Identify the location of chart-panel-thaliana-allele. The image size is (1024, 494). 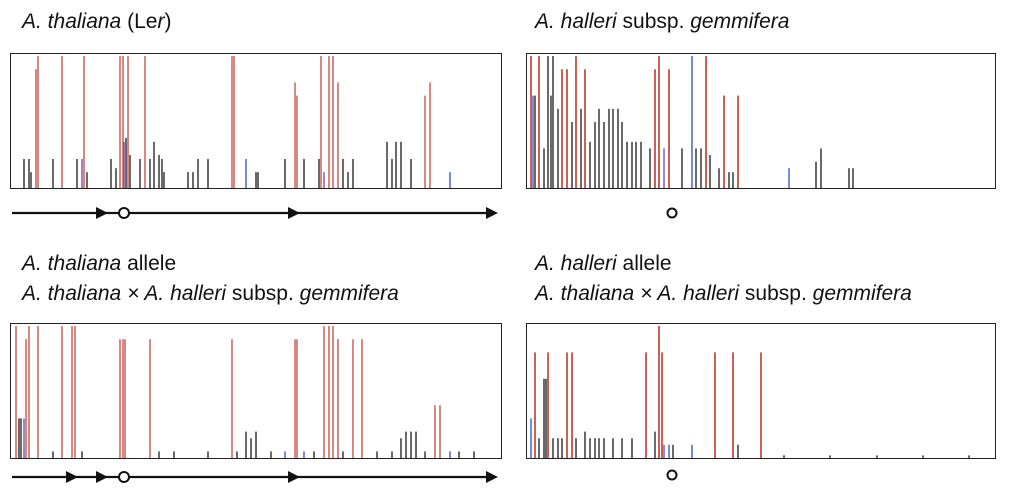
(256, 391).